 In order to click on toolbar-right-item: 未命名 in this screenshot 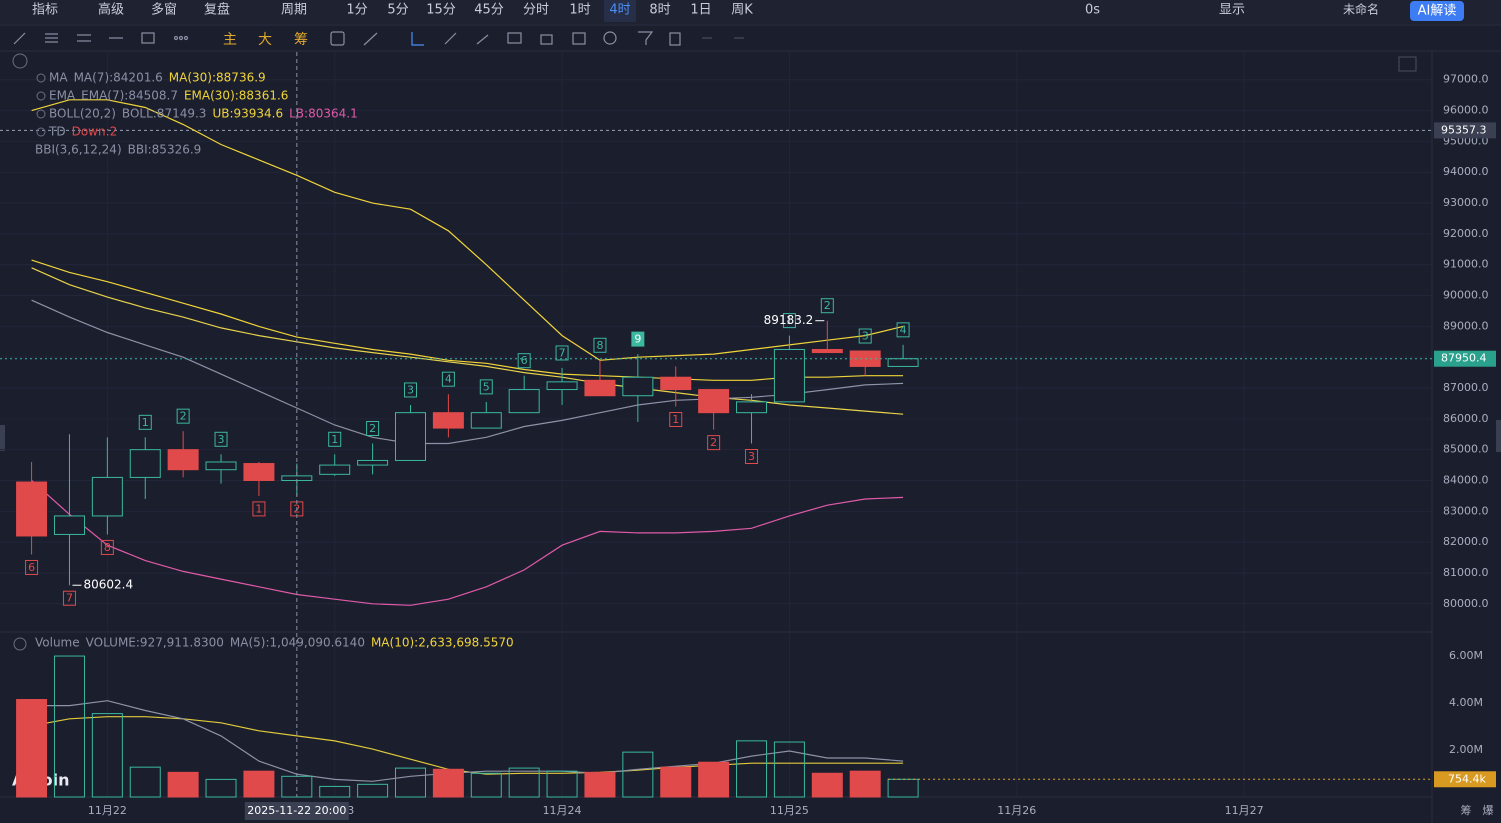, I will do `click(1361, 9)`.